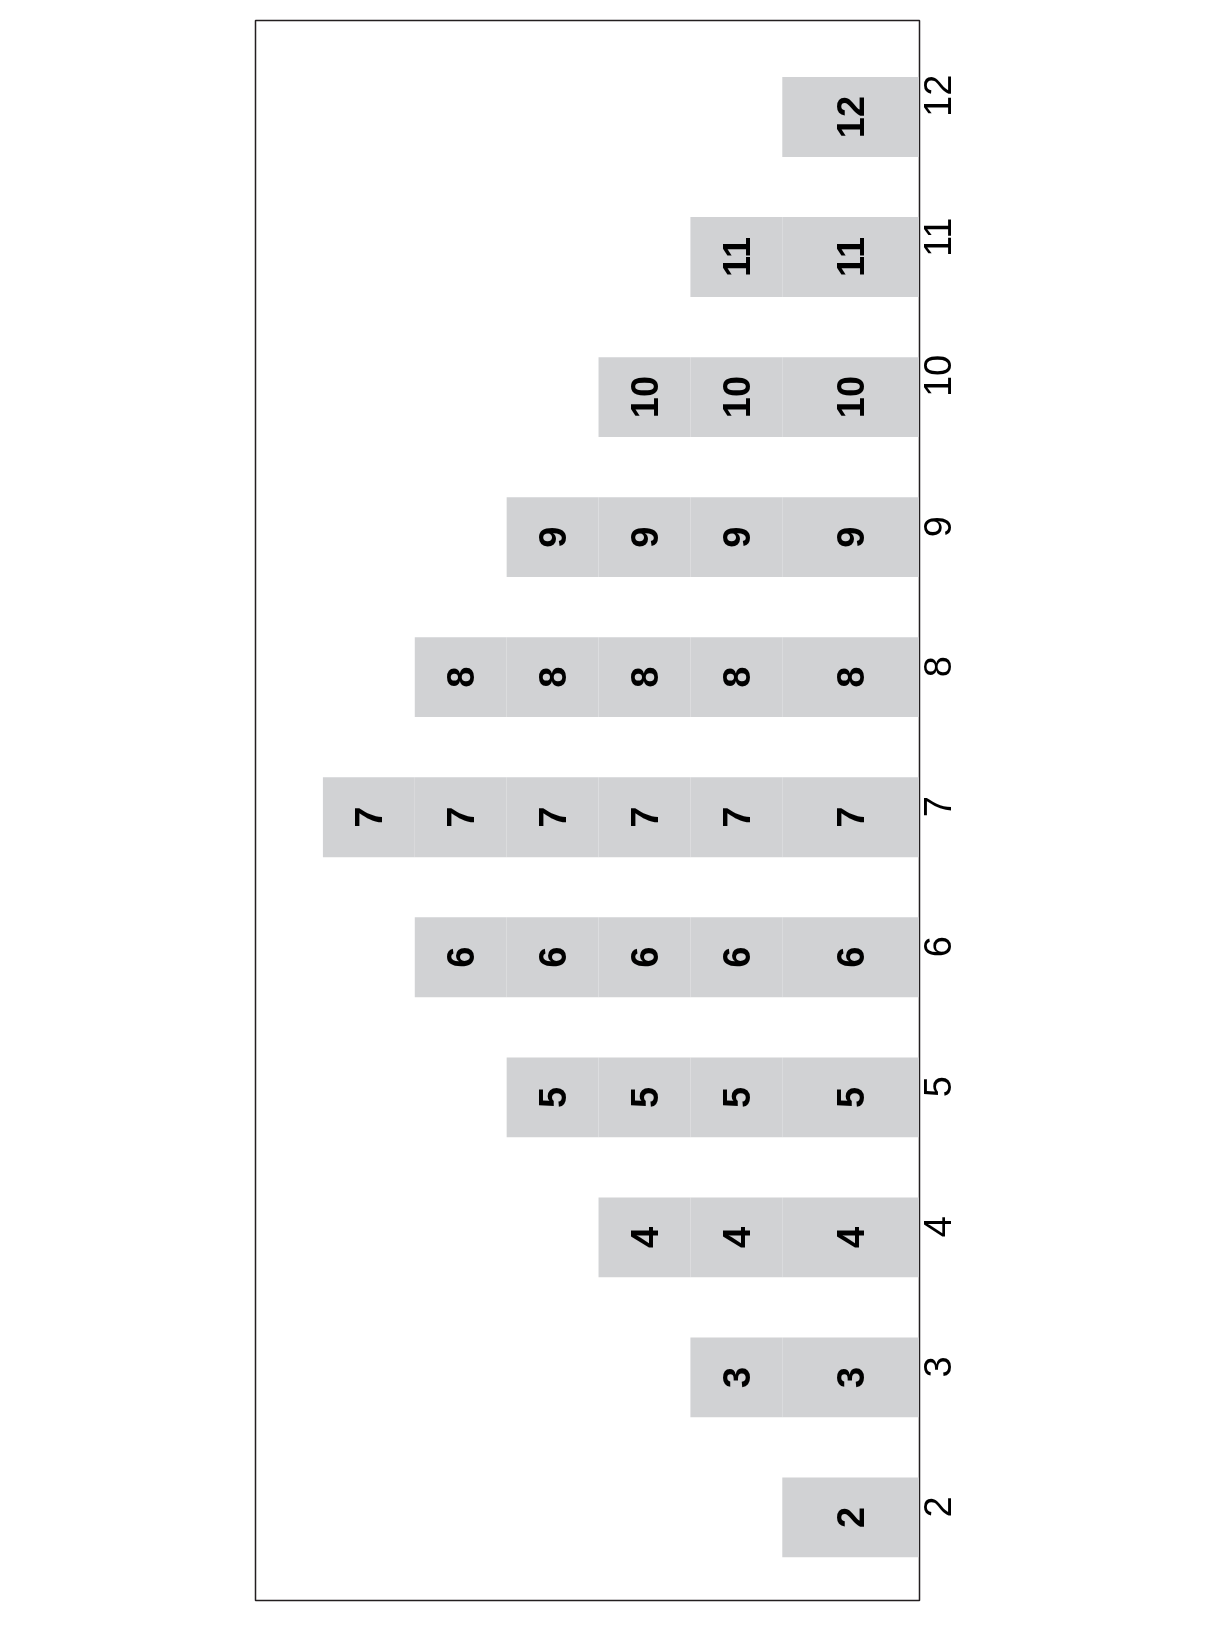 This screenshot has height=1627, width=1216. What do you see at coordinates (938, 95) in the screenshot?
I see `annotation: 12` at bounding box center [938, 95].